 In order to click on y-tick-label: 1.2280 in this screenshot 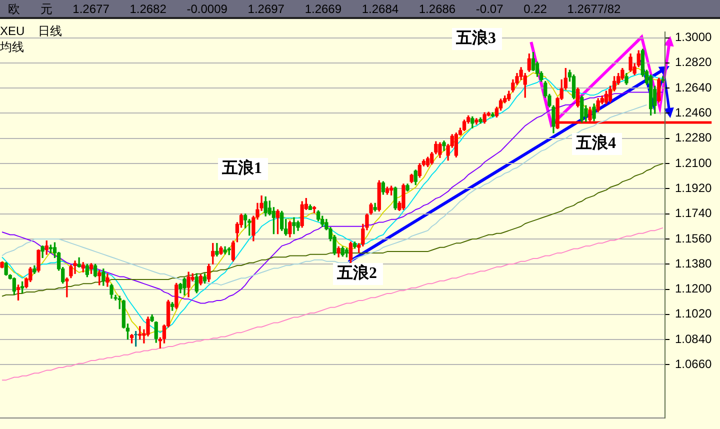, I will do `click(693, 137)`.